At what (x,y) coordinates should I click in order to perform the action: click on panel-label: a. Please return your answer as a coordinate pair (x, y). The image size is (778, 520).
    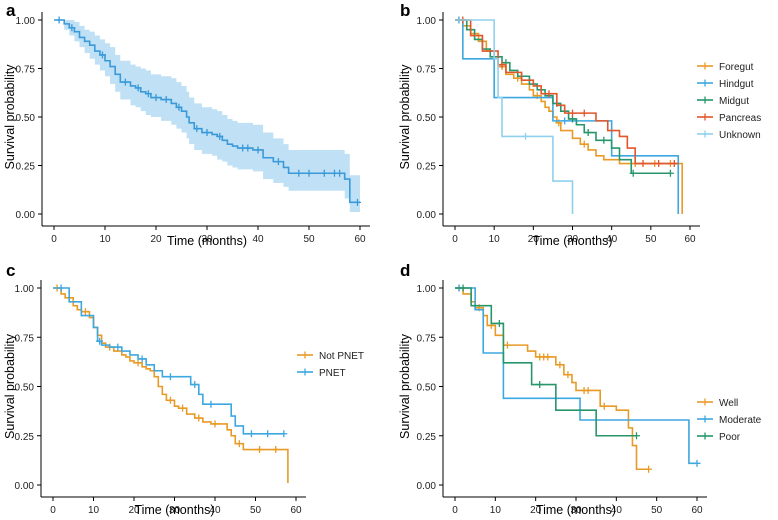
    Looking at the image, I should click on (11, 10).